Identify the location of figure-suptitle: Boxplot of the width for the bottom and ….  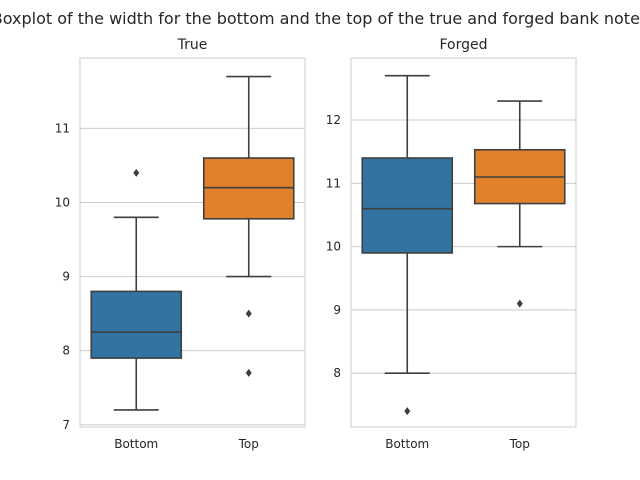
(320, 18).